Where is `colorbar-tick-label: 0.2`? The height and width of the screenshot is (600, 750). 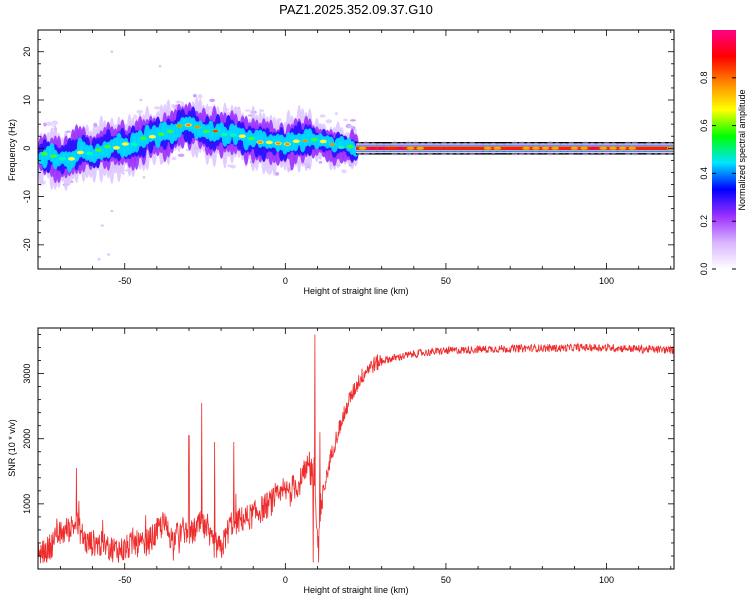 colorbar-tick-label: 0.2 is located at coordinates (704, 221).